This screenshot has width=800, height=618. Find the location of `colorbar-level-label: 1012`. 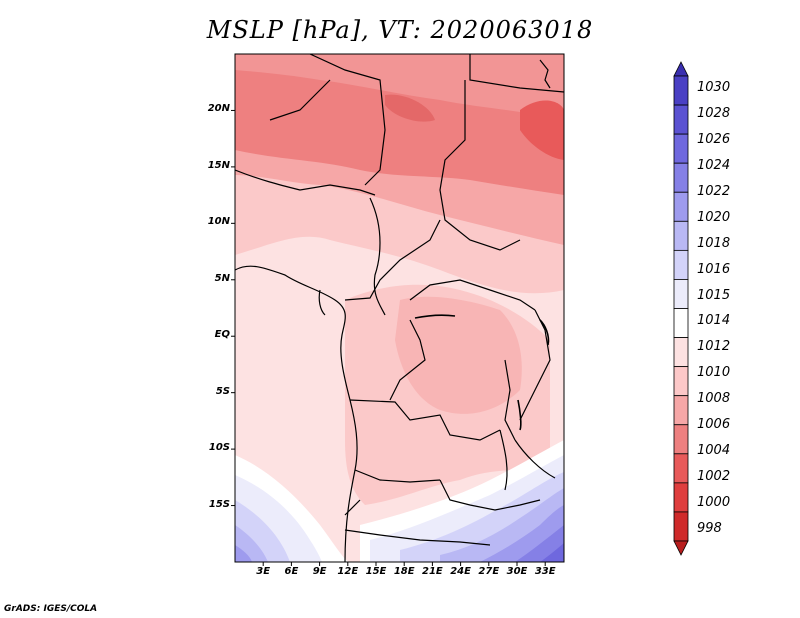

colorbar-level-label: 1012 is located at coordinates (714, 347).